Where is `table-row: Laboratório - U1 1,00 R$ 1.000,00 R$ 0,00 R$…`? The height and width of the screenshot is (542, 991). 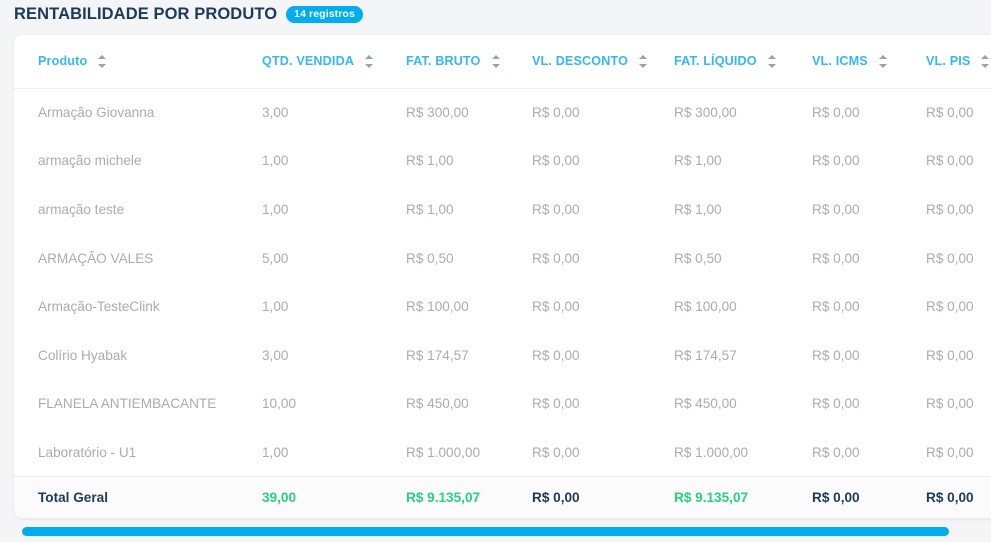 table-row: Laboratório - U1 1,00 R$ 1.000,00 R$ 0,00 R$… is located at coordinates (502, 452).